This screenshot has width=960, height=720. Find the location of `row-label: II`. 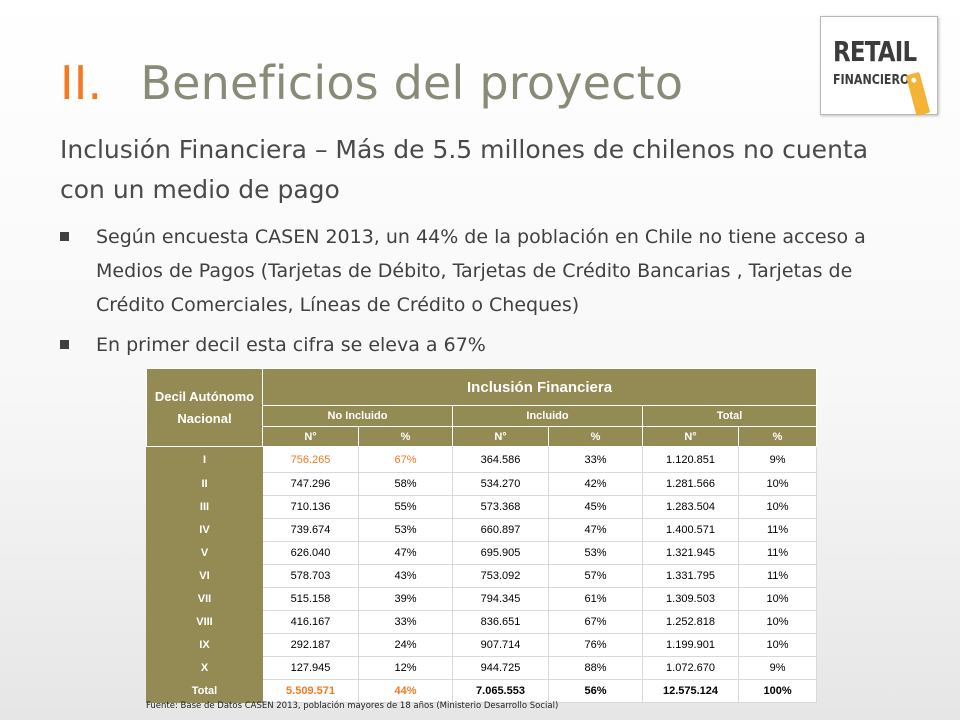

row-label: II is located at coordinates (204, 484).